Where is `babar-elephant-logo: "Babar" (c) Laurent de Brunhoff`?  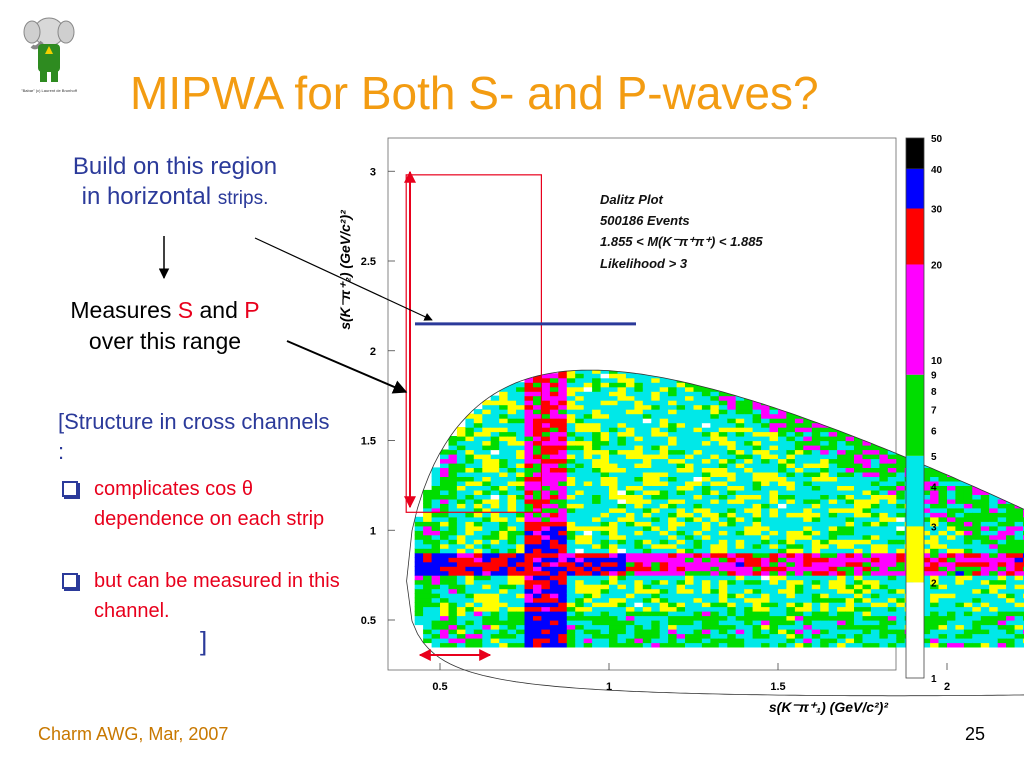 babar-elephant-logo: "Babar" (c) Laurent de Brunhoff is located at coordinates (49, 55).